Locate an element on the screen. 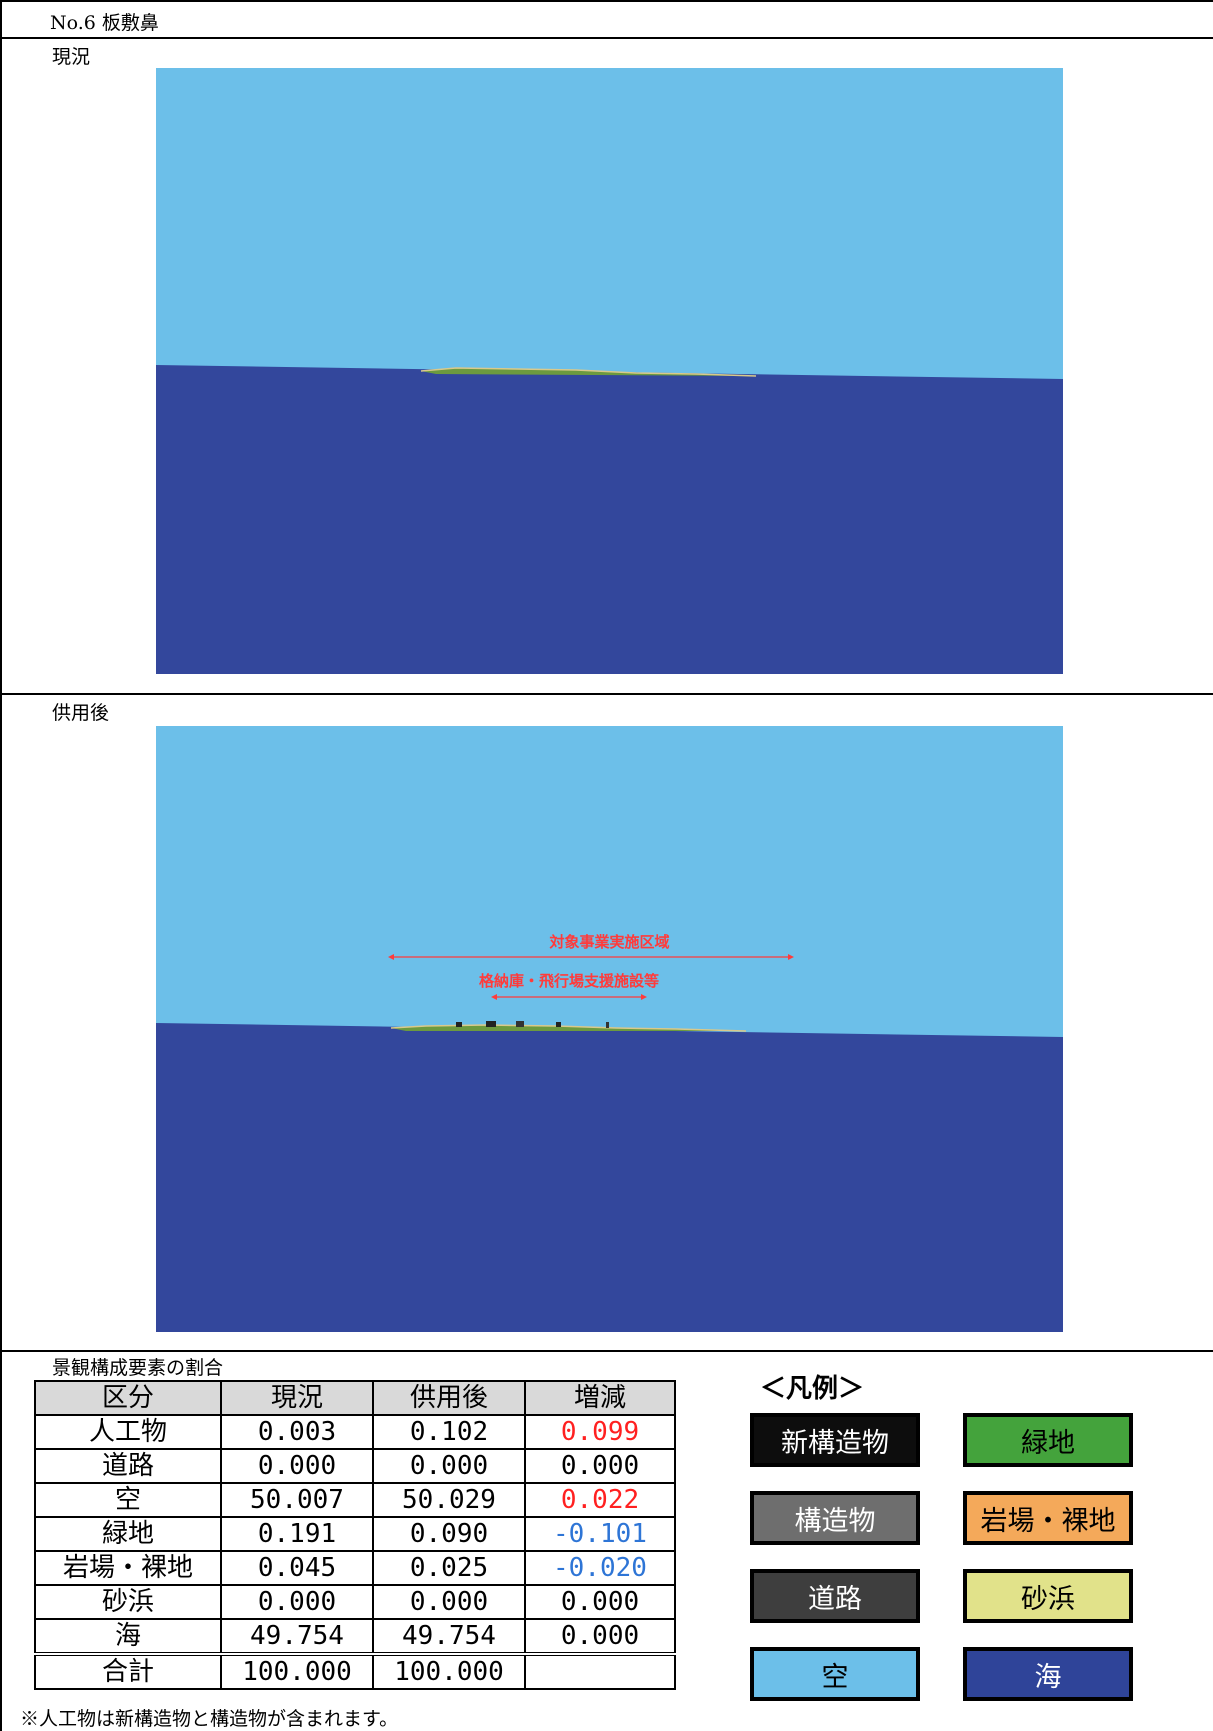  legend-label: 空 is located at coordinates (835, 1677).